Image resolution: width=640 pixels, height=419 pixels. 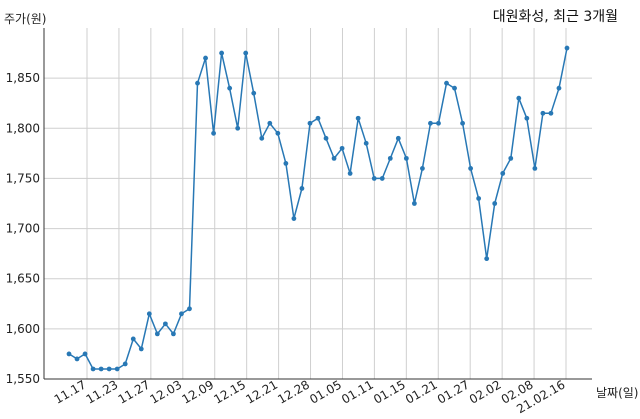 What do you see at coordinates (166, 391) in the screenshot?
I see `x-tick-label: 12.03` at bounding box center [166, 391].